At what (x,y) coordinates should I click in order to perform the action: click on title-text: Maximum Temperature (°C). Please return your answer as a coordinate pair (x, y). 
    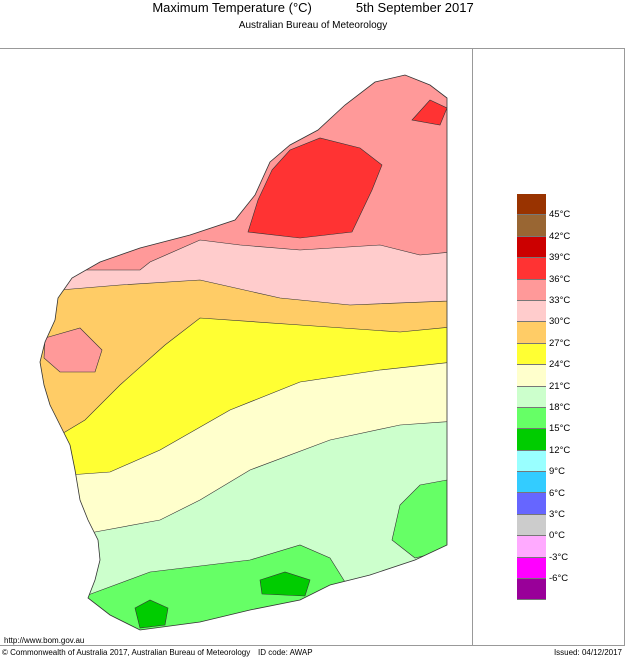
    Looking at the image, I should click on (232, 7).